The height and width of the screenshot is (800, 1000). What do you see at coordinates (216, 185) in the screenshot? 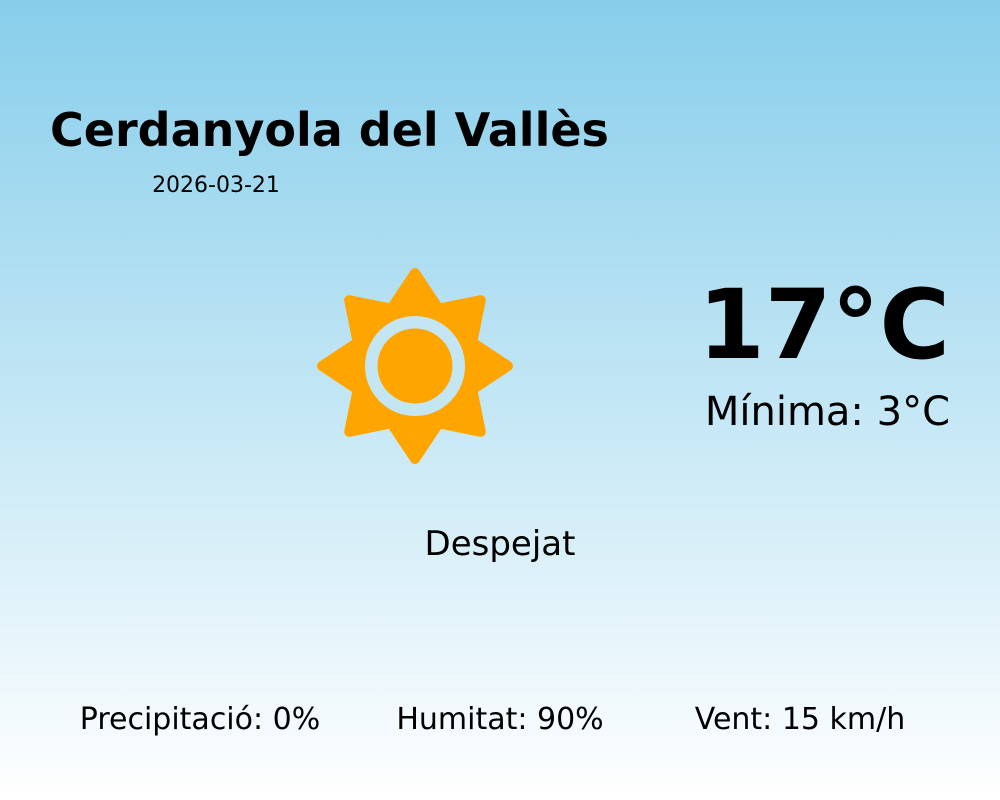
I see `forecast-date: 2026-03-21` at bounding box center [216, 185].